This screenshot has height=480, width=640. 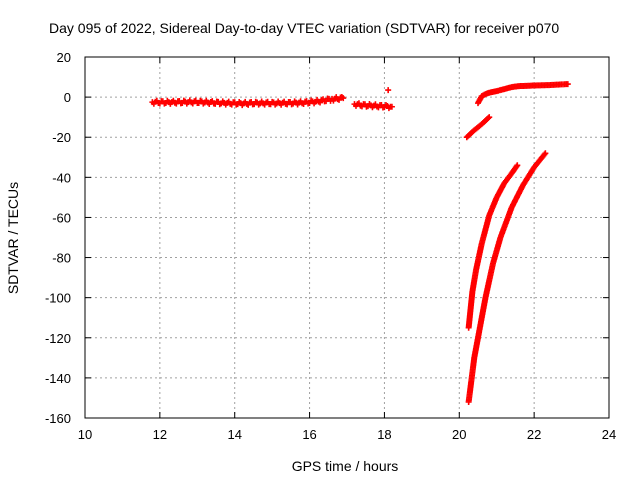 What do you see at coordinates (160, 434) in the screenshot?
I see `x-tick-label: 12` at bounding box center [160, 434].